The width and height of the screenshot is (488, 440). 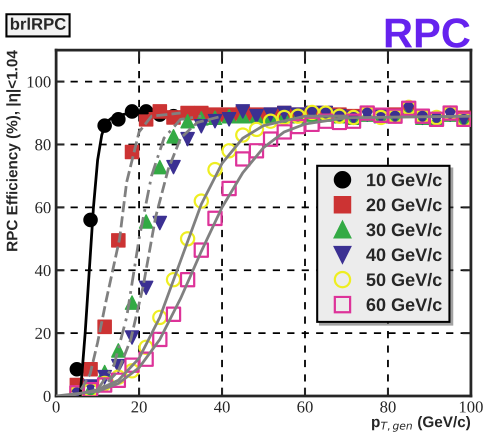 What do you see at coordinates (39, 82) in the screenshot?
I see `y-tick-label: 100` at bounding box center [39, 82].